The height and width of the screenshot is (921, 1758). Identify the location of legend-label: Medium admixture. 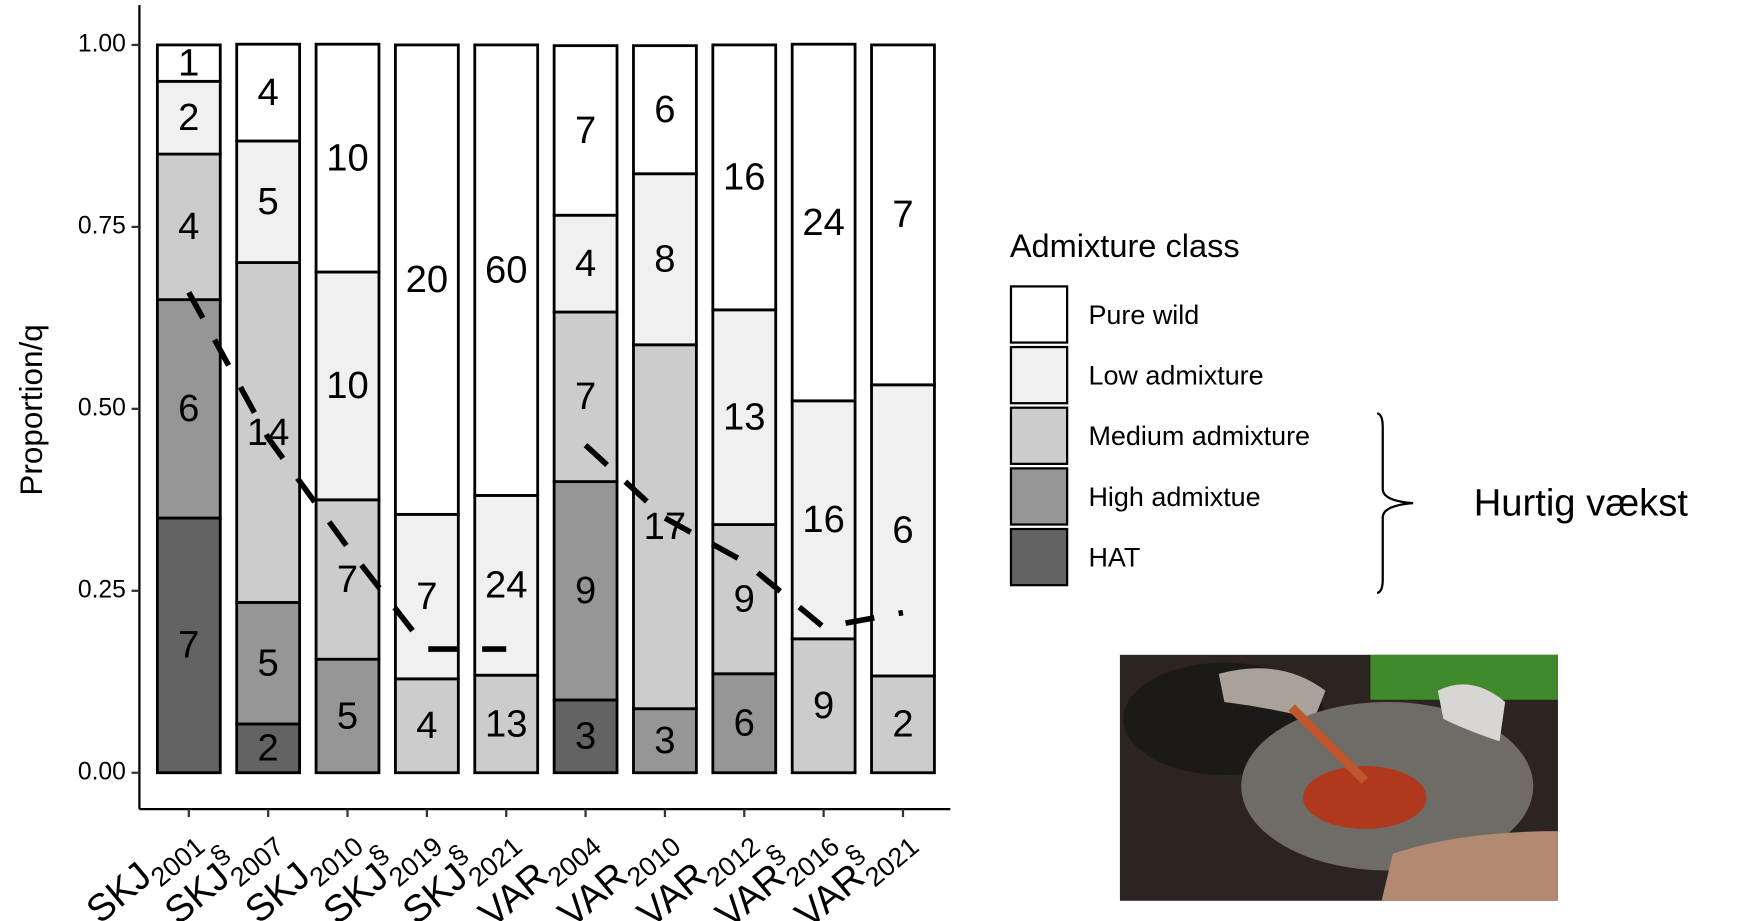
(1199, 436).